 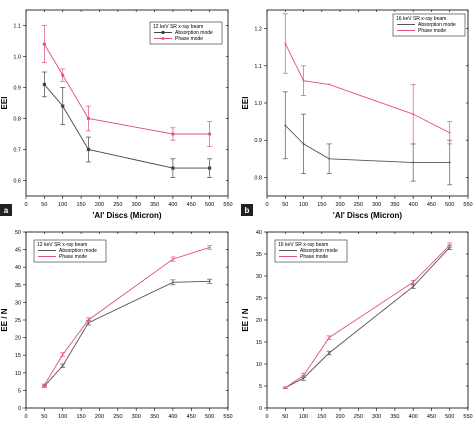 What do you see at coordinates (367, 215) in the screenshot?
I see `x-axis-label: 'Al' Discs (Micron)` at bounding box center [367, 215].